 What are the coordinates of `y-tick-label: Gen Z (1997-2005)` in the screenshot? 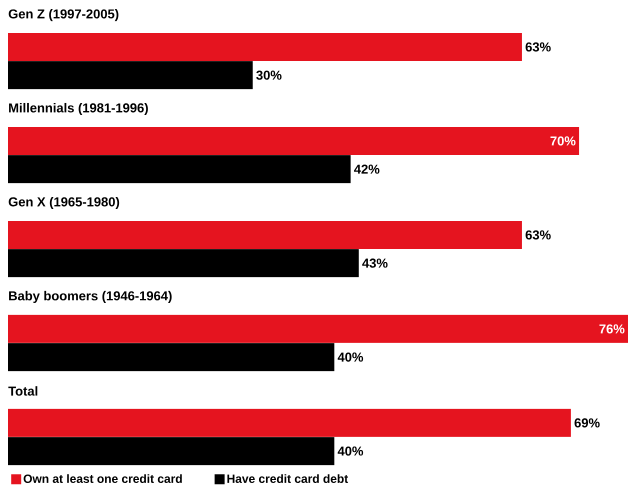 It's located at (63, 15).